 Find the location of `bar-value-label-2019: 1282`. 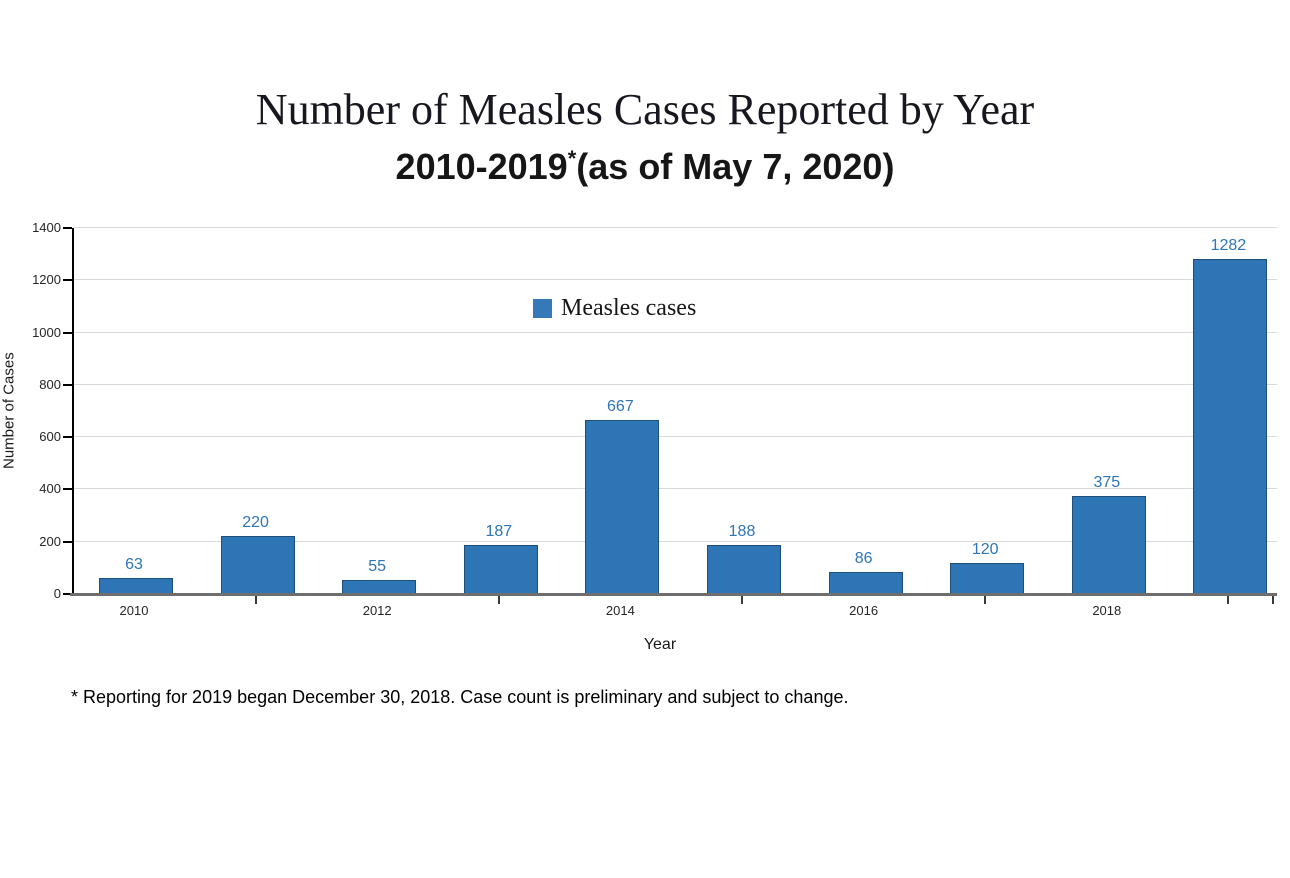

bar-value-label-2019: 1282 is located at coordinates (1228, 245).